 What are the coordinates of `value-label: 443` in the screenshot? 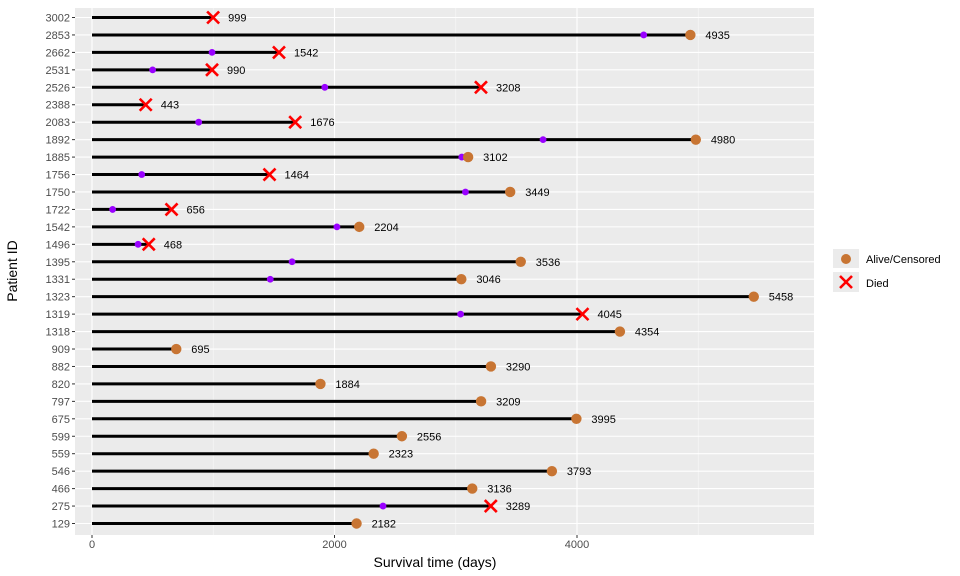 It's located at (170, 106).